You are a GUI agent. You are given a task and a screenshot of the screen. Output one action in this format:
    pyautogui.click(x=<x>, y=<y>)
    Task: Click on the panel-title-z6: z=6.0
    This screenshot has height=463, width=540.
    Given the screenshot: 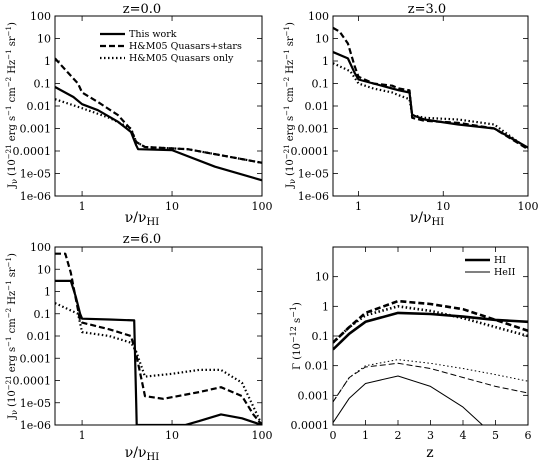 What is the action you would take?
    pyautogui.click(x=142, y=239)
    